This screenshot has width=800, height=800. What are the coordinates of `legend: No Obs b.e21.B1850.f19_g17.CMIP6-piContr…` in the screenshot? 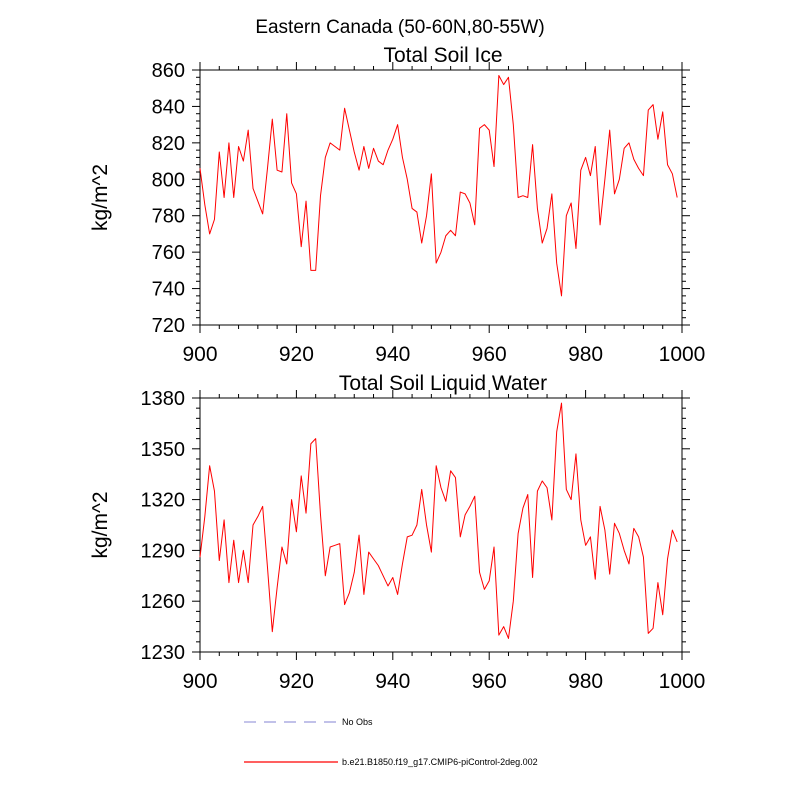 It's located at (391, 742).